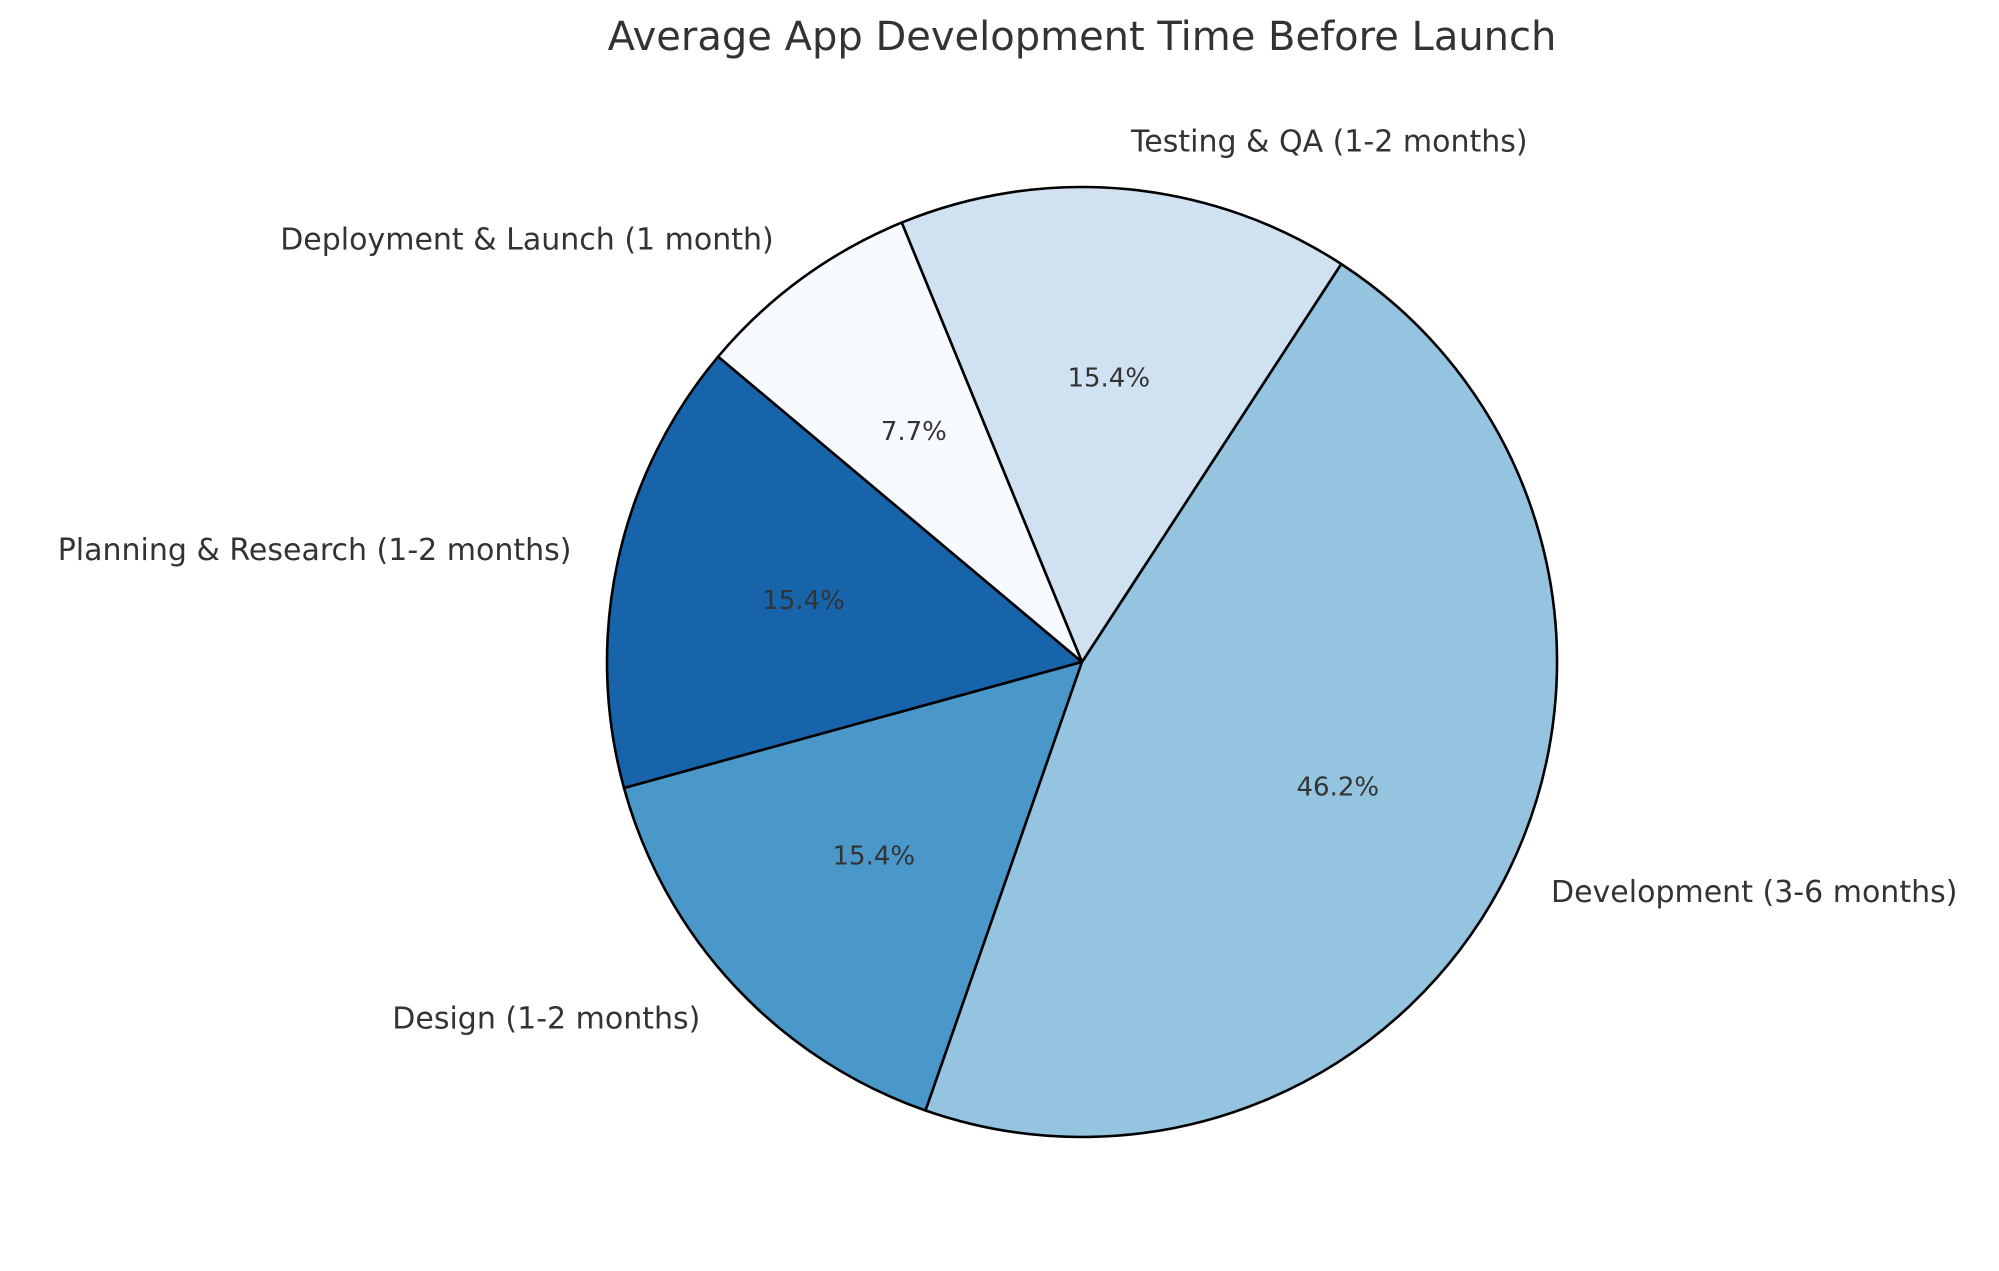 The image size is (1999, 1271). Describe the element at coordinates (853, 886) in the screenshot. I see `pie-slice-design-1-2-months` at that location.